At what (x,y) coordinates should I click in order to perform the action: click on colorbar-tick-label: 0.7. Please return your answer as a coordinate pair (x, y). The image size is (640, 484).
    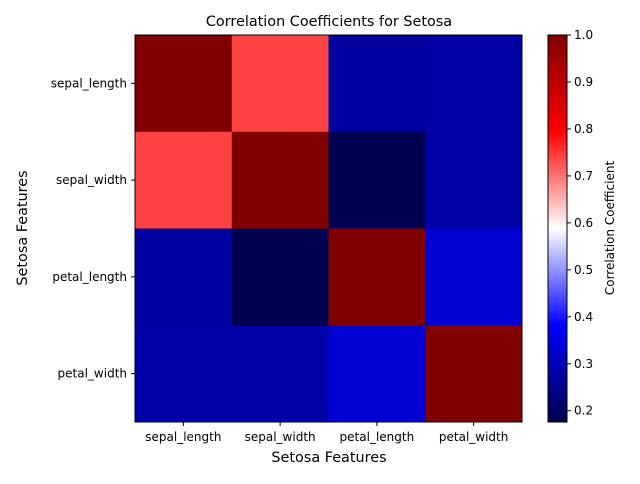
    Looking at the image, I should click on (583, 176).